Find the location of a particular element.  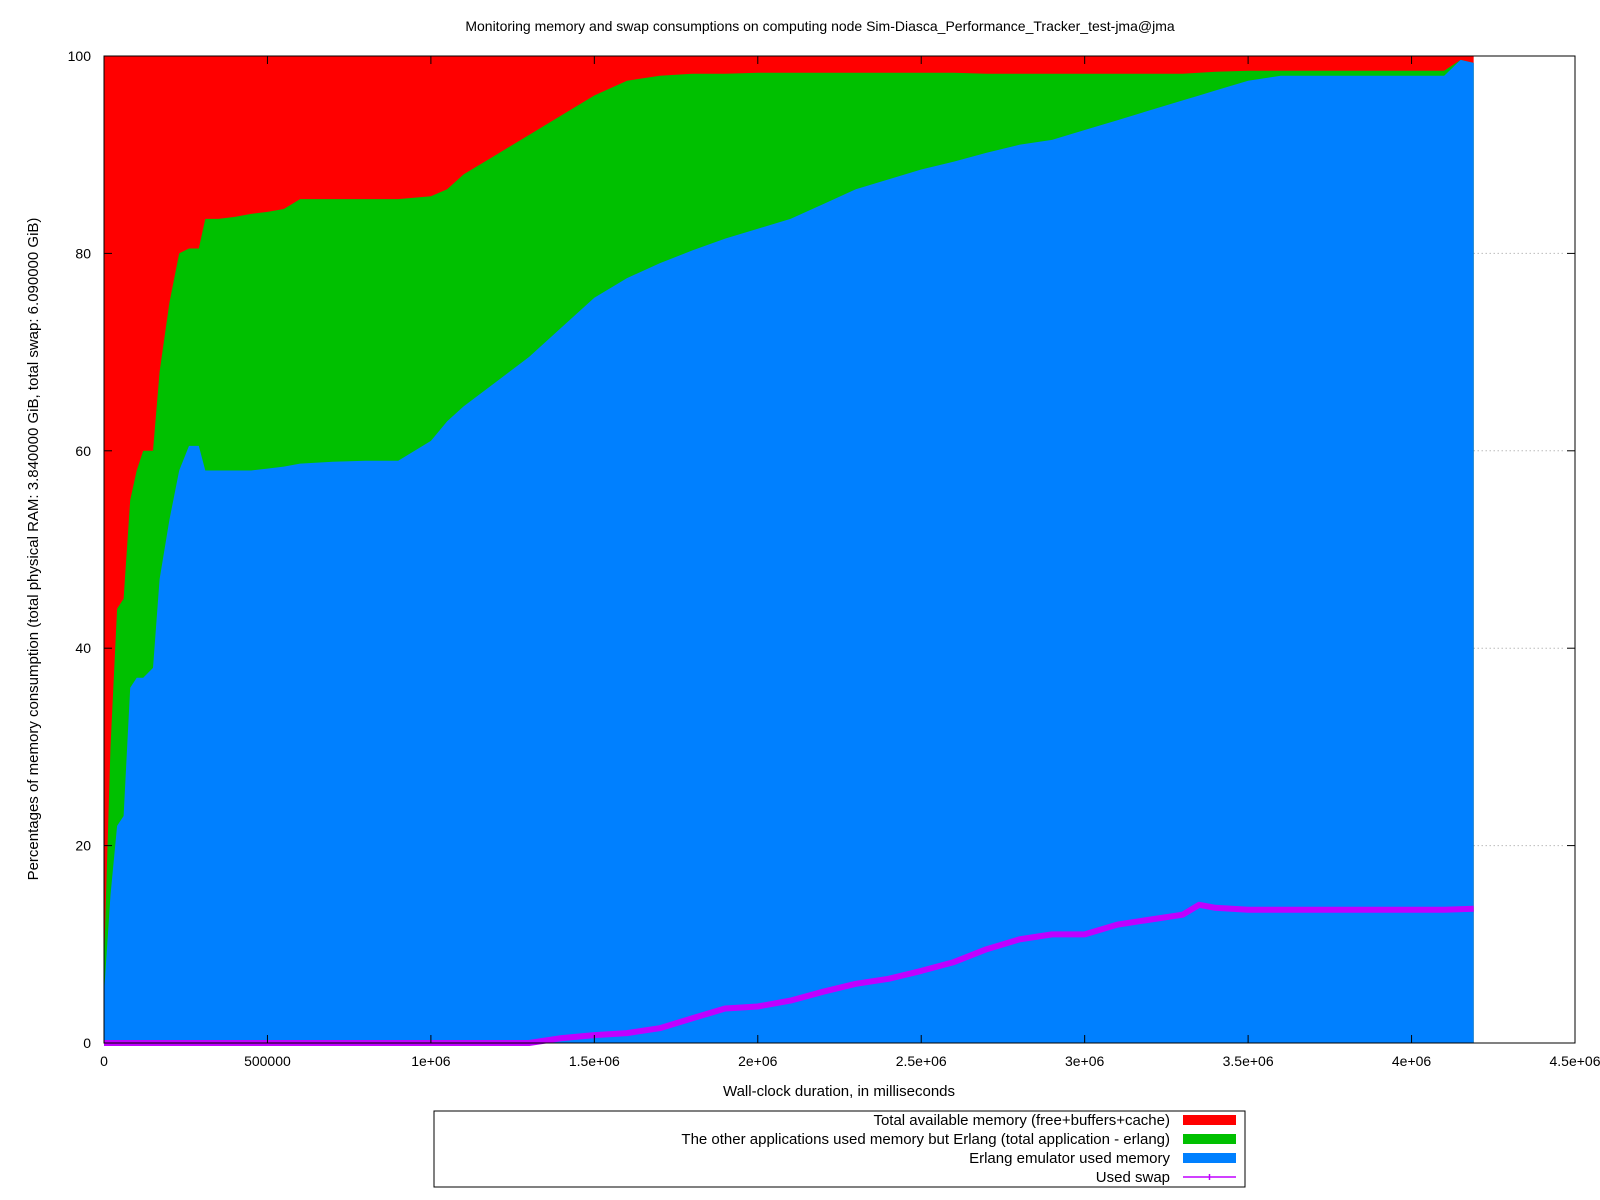

x-tick-label: 2e+06 is located at coordinates (758, 1061).